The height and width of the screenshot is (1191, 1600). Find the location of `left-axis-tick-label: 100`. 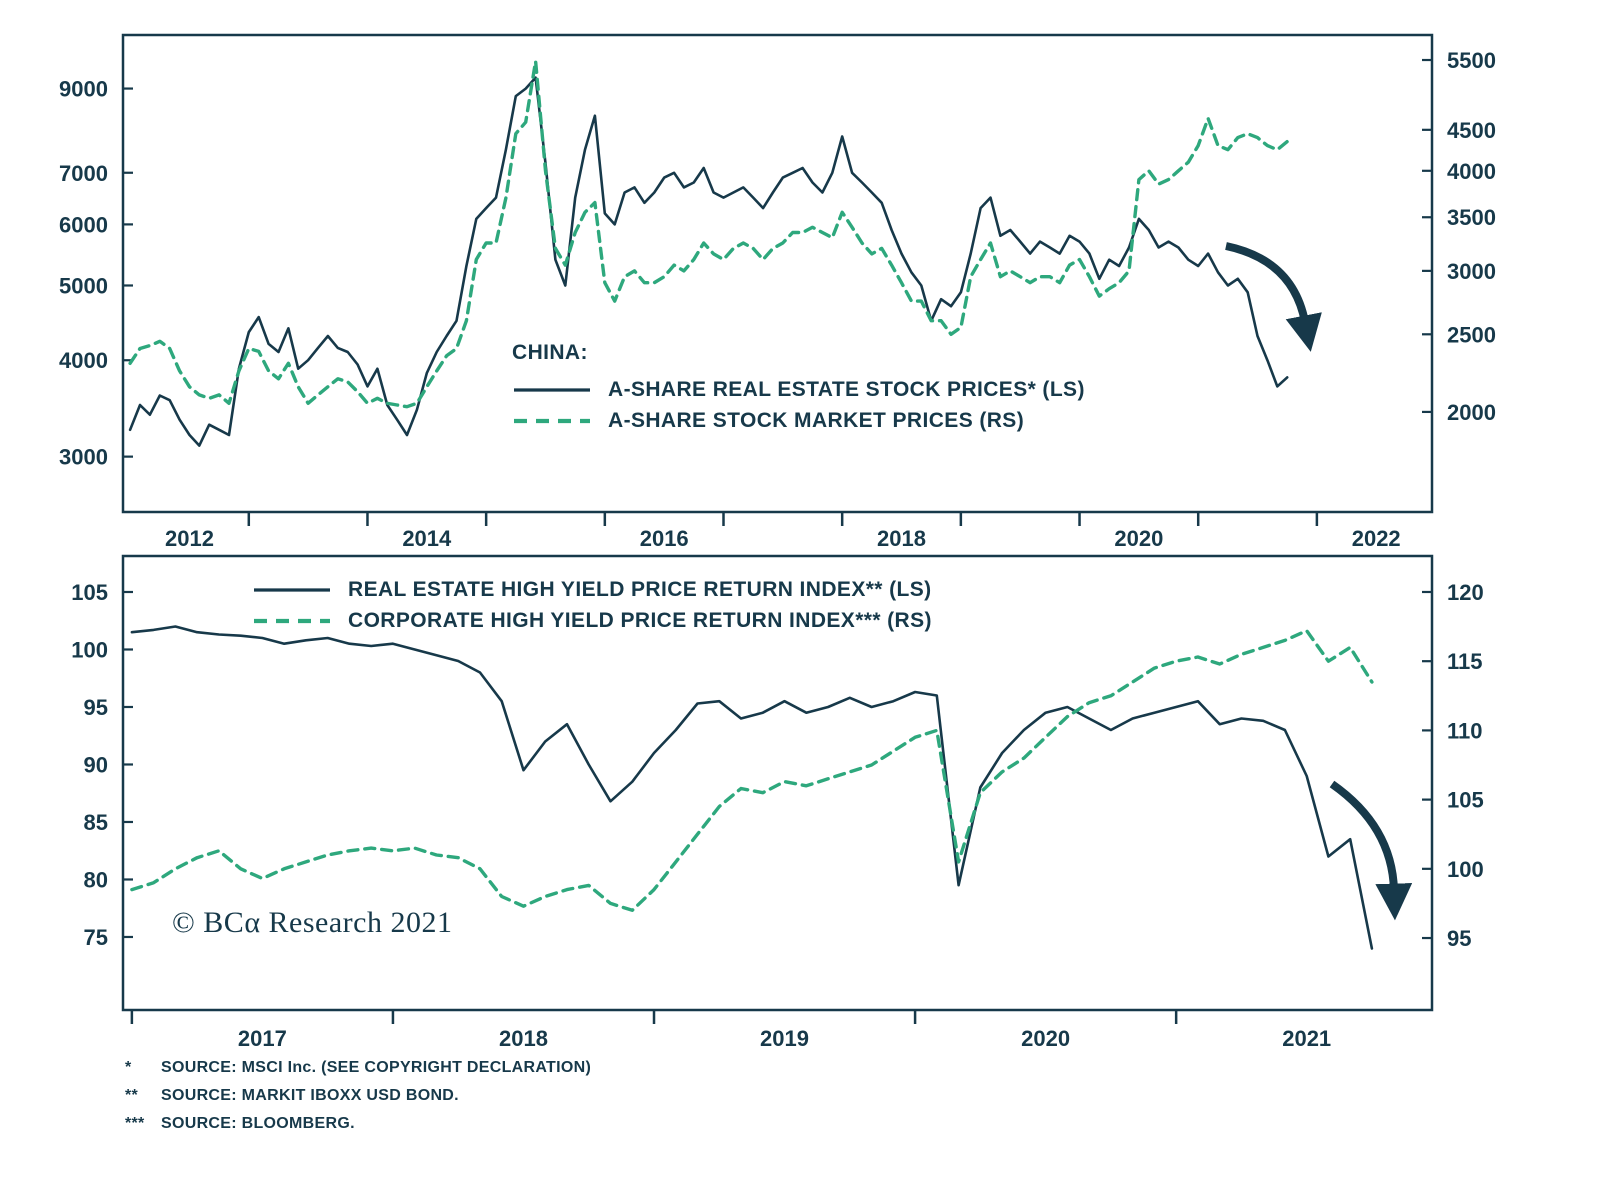

left-axis-tick-label: 100 is located at coordinates (89, 649).